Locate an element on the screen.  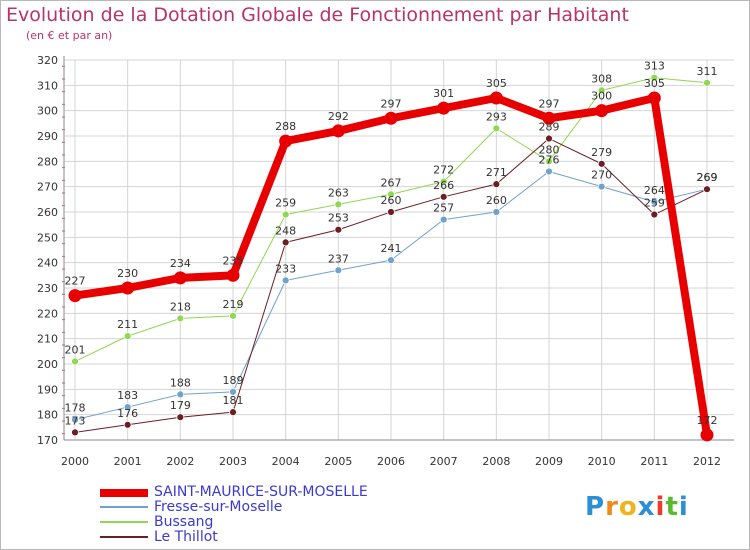
data-label: 308 is located at coordinates (601, 78).